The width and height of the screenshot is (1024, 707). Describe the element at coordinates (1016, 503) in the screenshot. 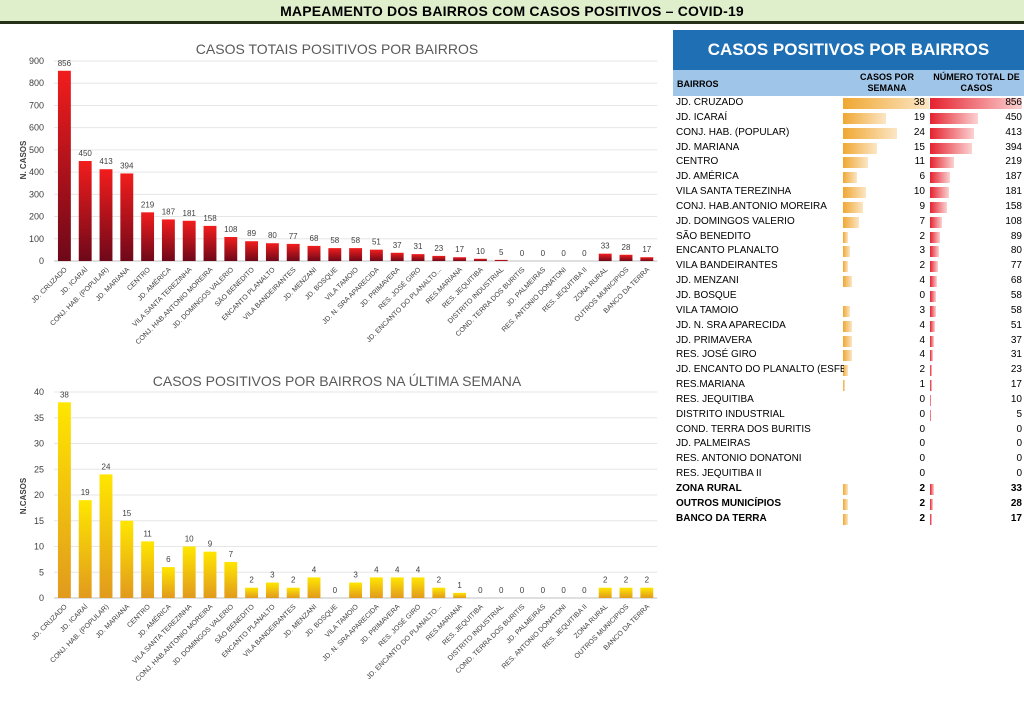

I see `total-cases-value: 28` at that location.